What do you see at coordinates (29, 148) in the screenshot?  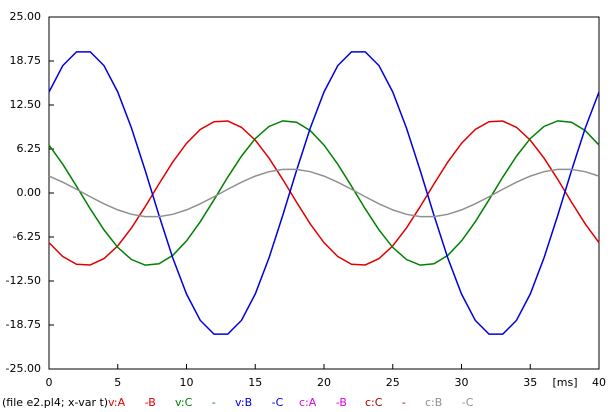 I see `y-tick-label: 6.25` at bounding box center [29, 148].